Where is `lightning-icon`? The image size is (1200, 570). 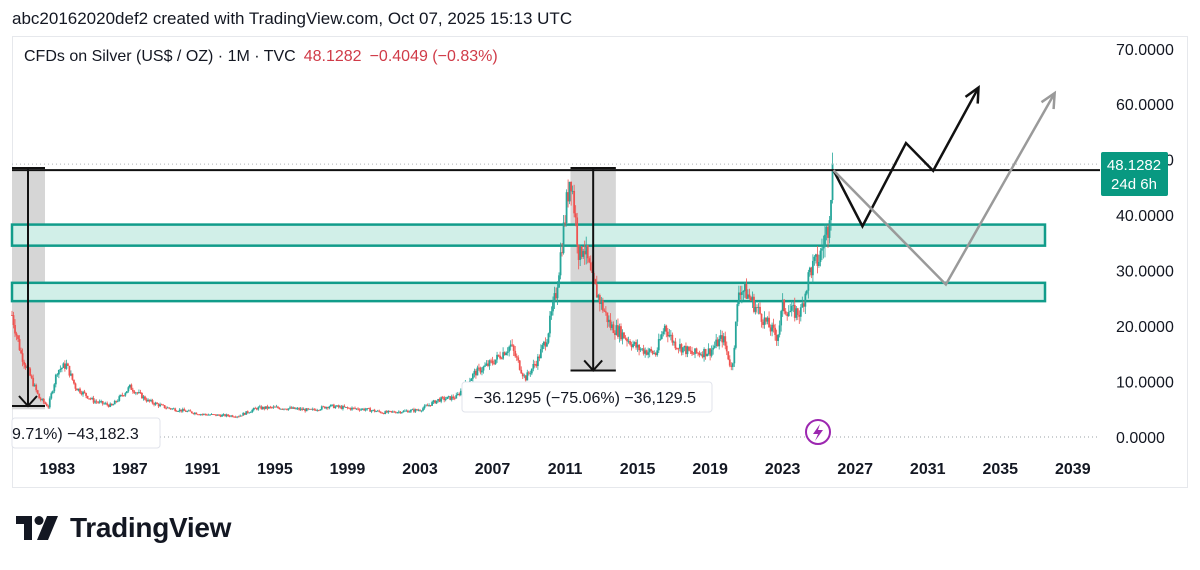 lightning-icon is located at coordinates (818, 432).